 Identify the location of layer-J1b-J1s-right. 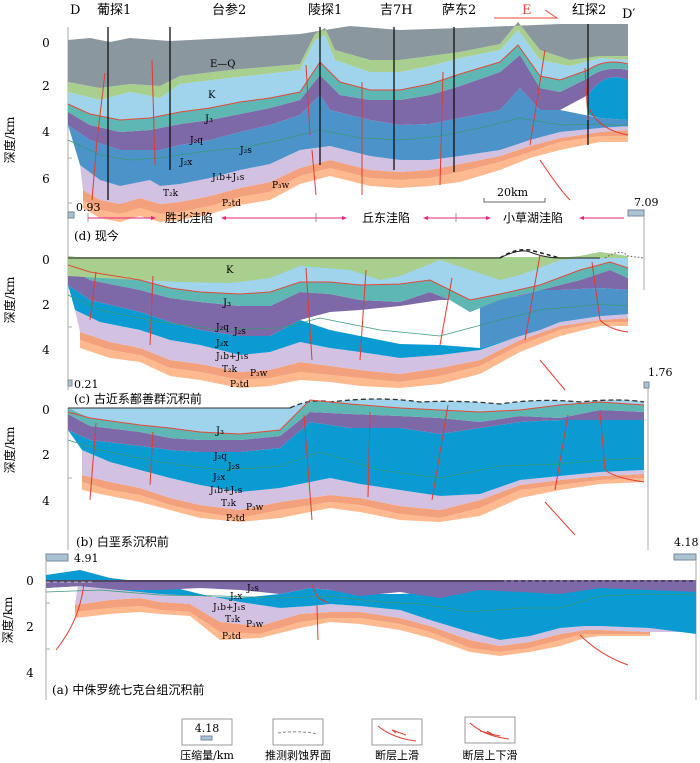
(554, 318).